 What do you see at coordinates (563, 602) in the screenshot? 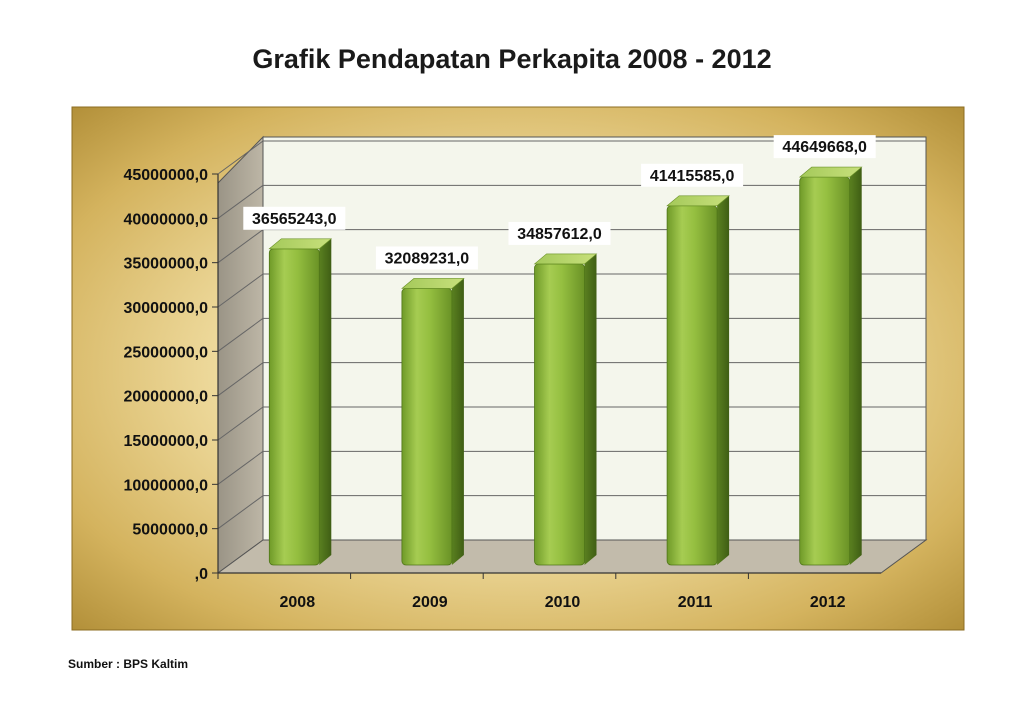
I see `x-tick-label: 2010` at bounding box center [563, 602].